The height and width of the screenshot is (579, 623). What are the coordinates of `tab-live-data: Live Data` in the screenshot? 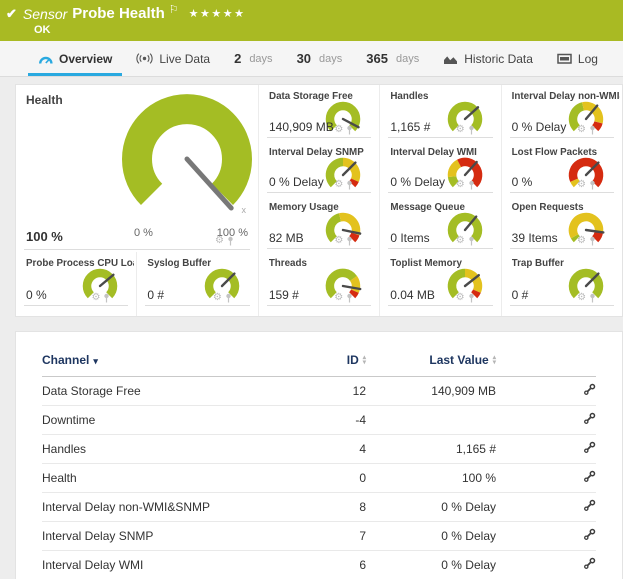 It's located at (173, 58).